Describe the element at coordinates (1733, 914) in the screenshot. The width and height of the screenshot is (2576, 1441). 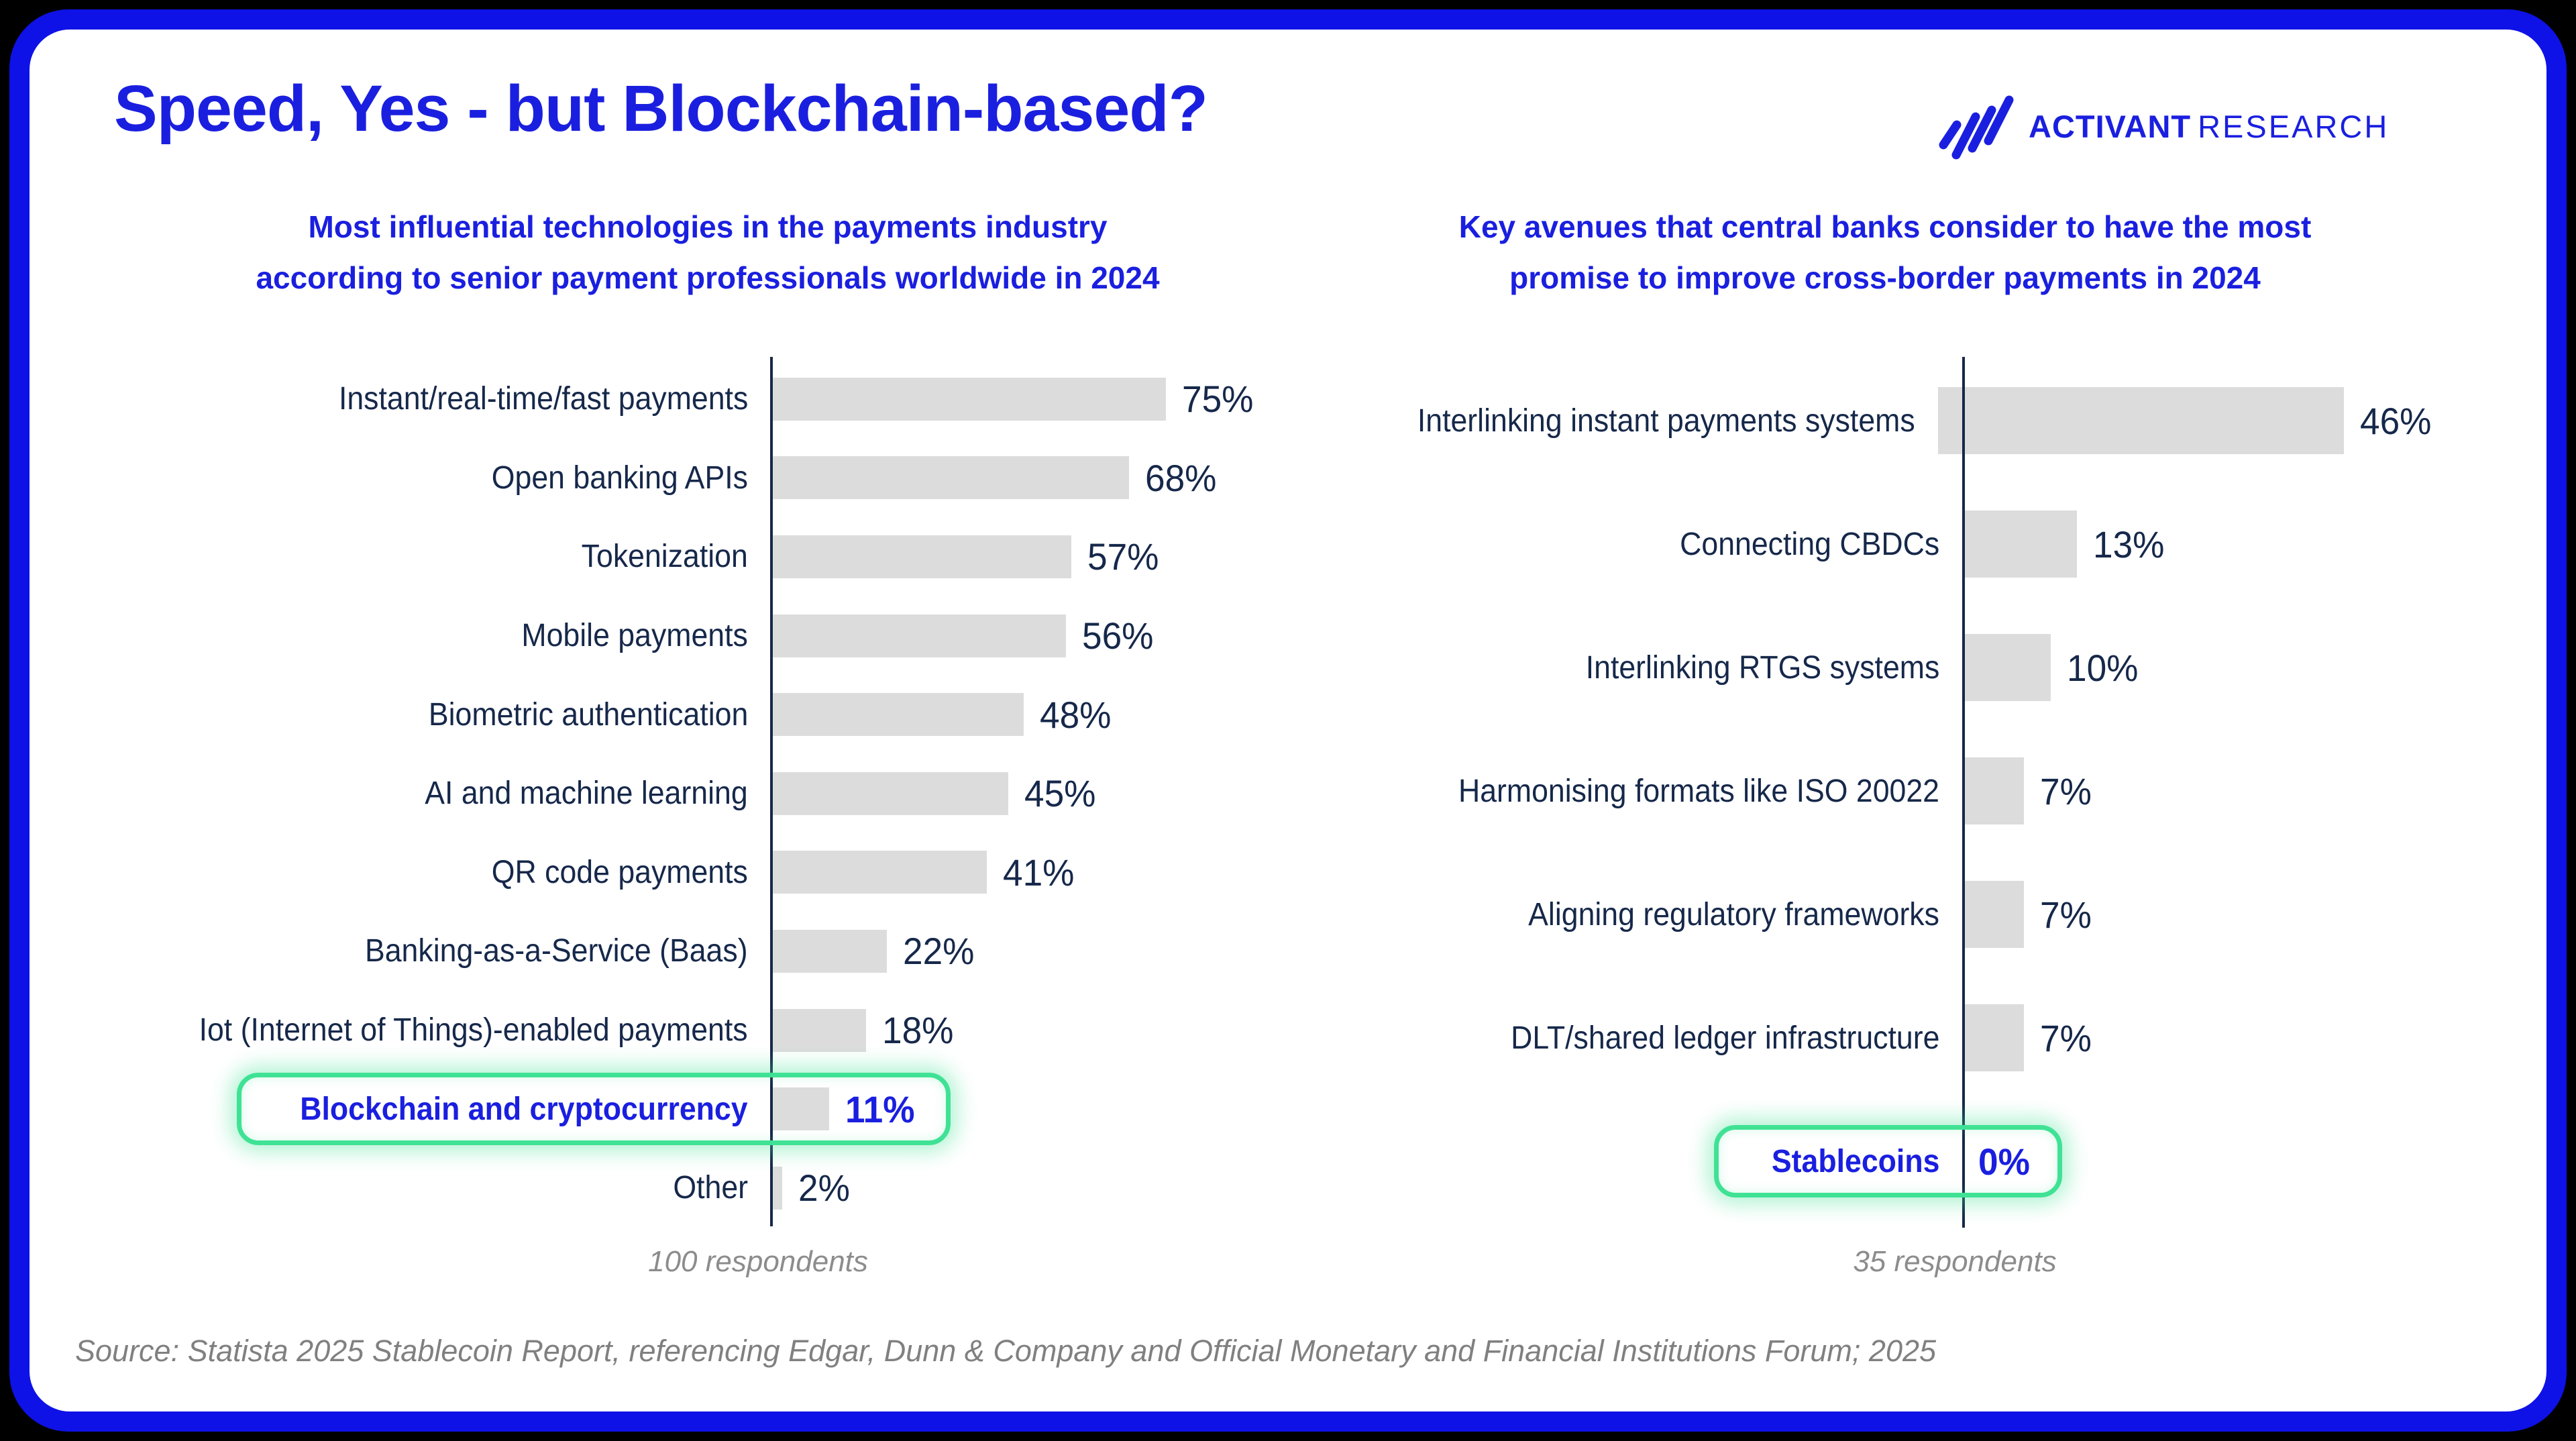
I see `category-label: Aligning regulatory frameworks` at that location.